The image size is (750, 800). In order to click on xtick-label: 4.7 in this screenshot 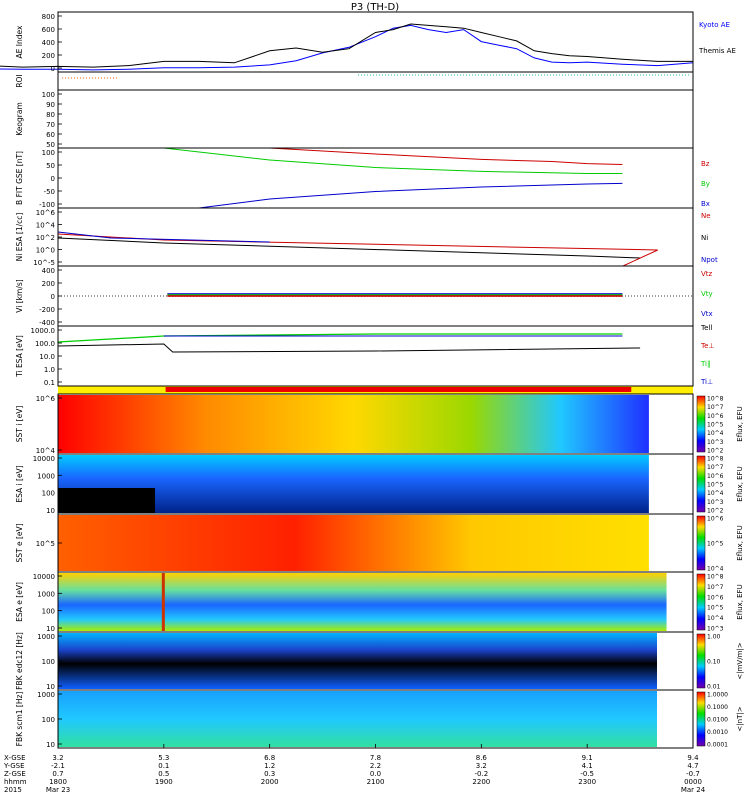, I will do `click(692, 766)`.